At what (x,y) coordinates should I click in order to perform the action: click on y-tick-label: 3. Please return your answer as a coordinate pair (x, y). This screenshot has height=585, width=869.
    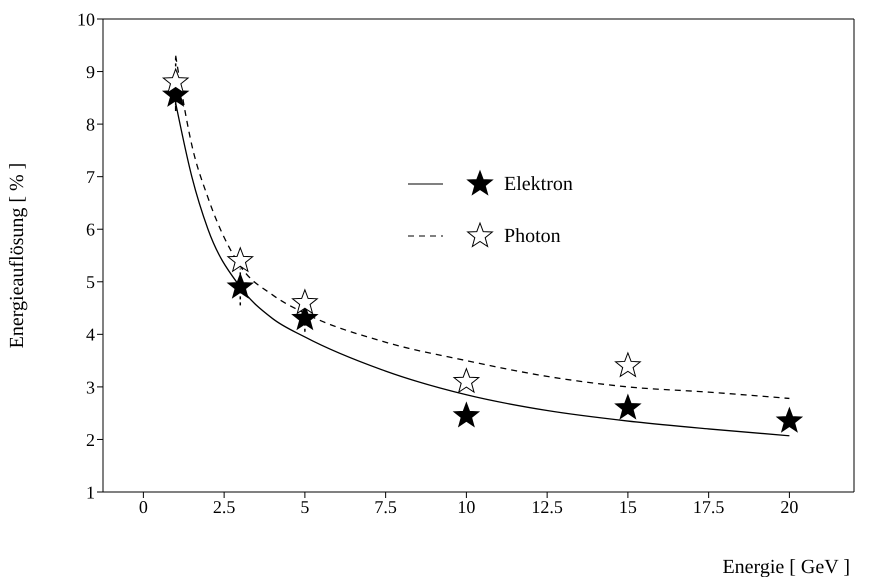
    Looking at the image, I should click on (90, 387).